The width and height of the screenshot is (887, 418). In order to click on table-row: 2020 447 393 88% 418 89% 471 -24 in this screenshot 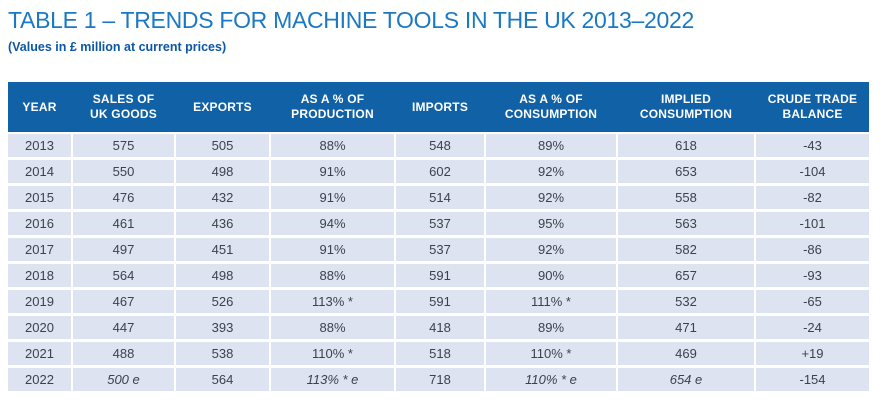, I will do `click(438, 327)`.